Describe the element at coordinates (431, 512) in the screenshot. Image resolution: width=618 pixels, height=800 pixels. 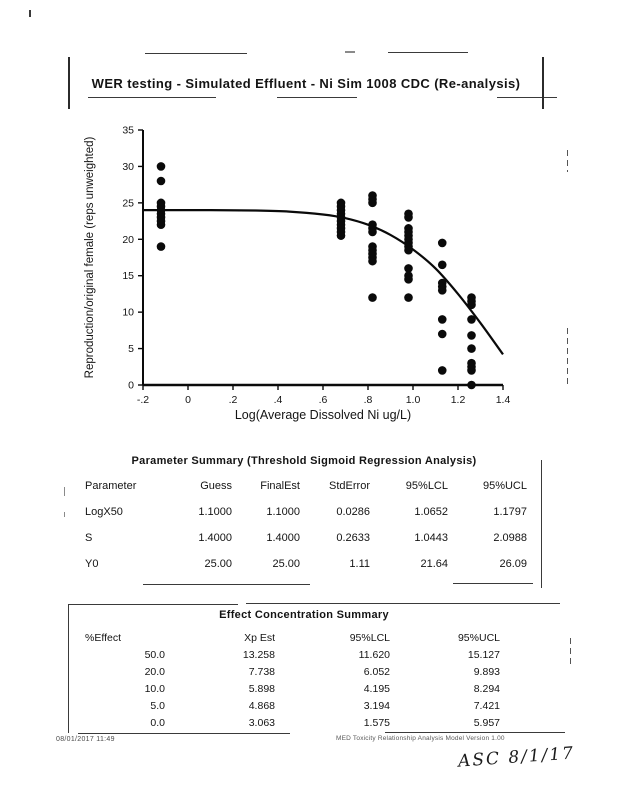
I see `param-cell: 1.0652` at that location.